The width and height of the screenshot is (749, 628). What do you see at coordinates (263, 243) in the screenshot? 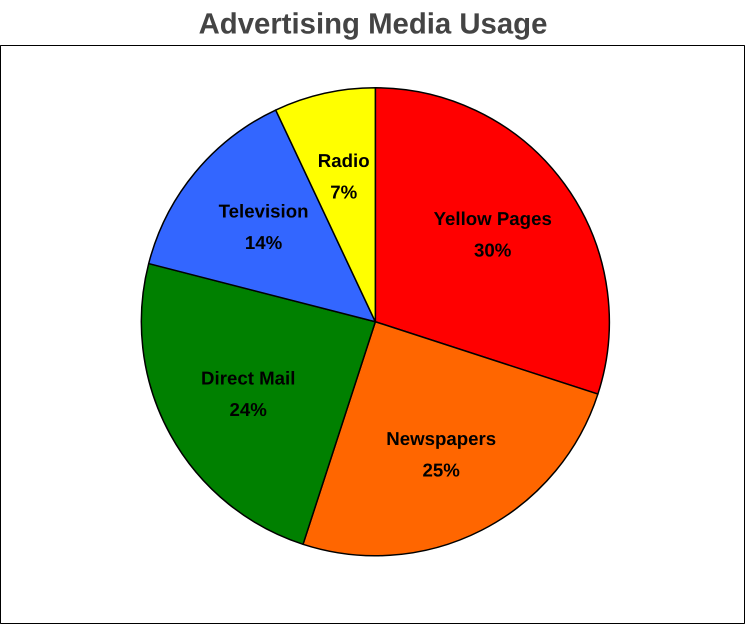
I see `data-label: 14%` at bounding box center [263, 243].